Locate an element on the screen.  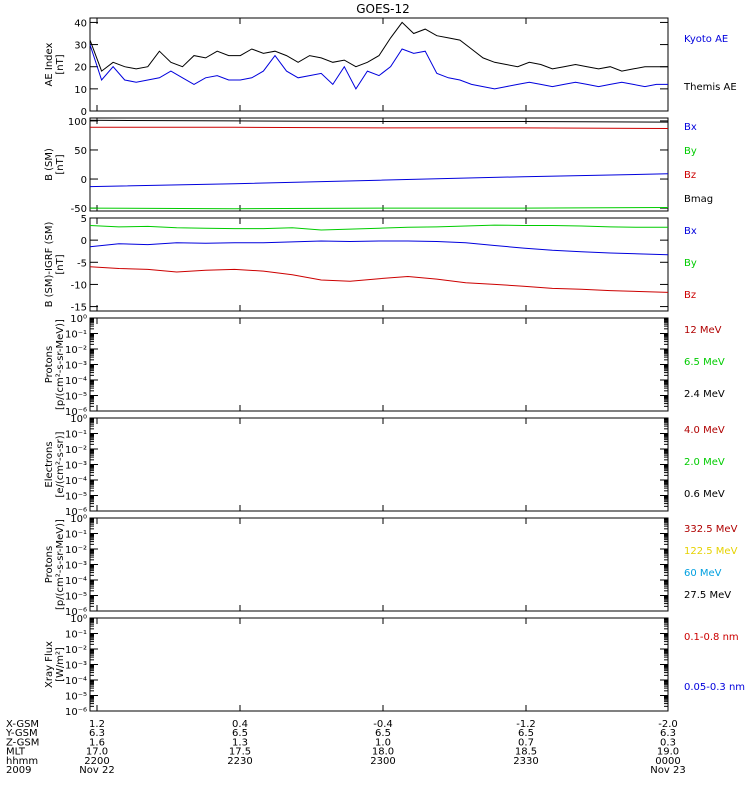
legend-entry: Themis AE is located at coordinates (710, 87).